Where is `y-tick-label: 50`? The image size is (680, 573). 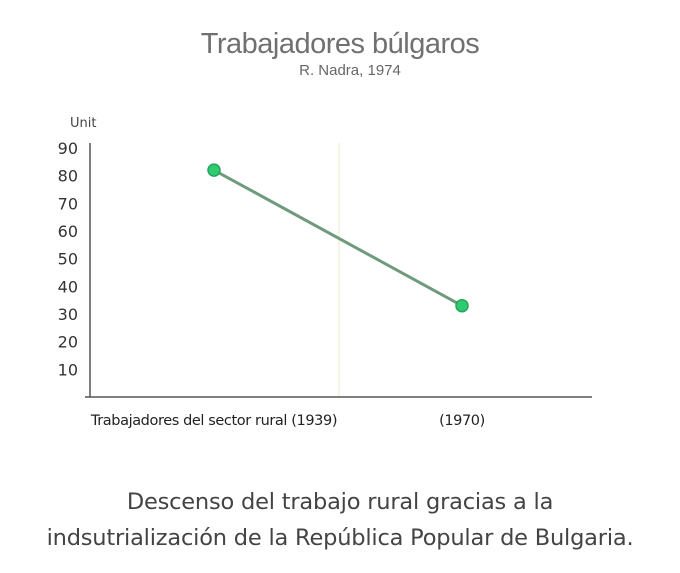 y-tick-label: 50 is located at coordinates (68, 259).